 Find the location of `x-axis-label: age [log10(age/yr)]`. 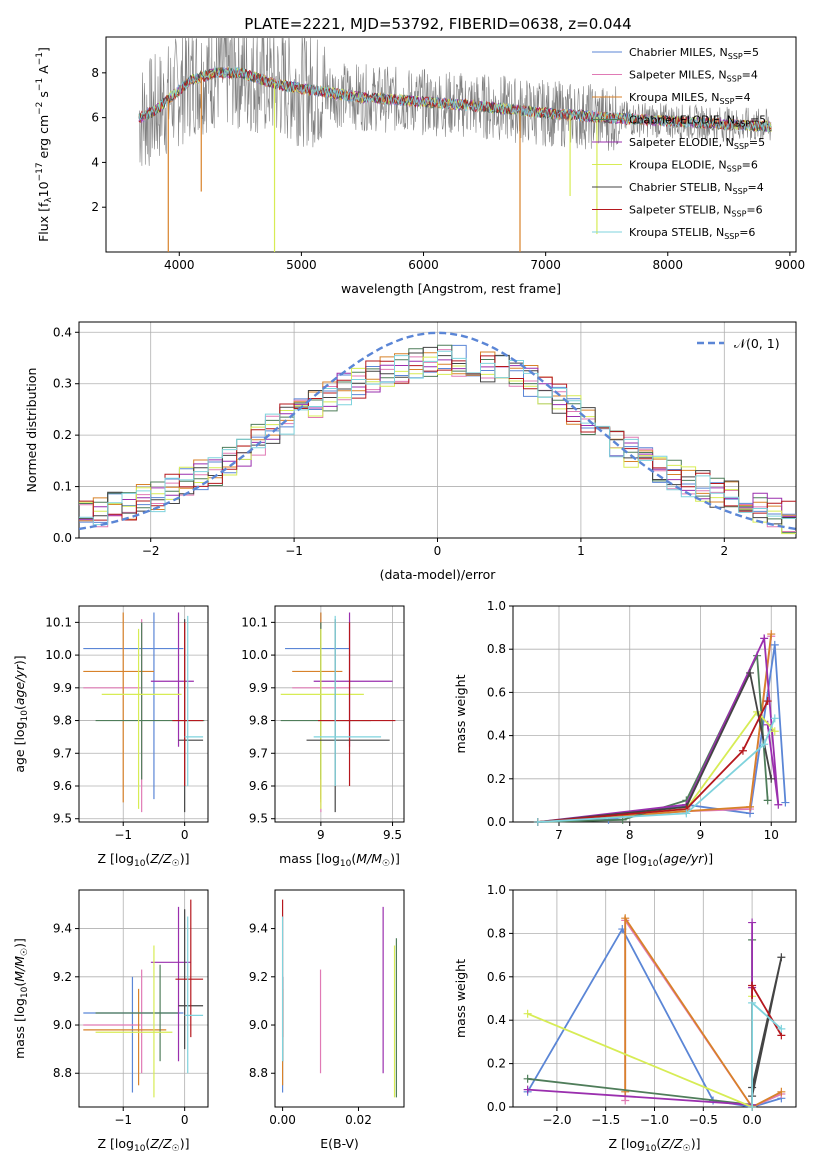

x-axis-label: age [log10(age/yr)] is located at coordinates (654, 860).